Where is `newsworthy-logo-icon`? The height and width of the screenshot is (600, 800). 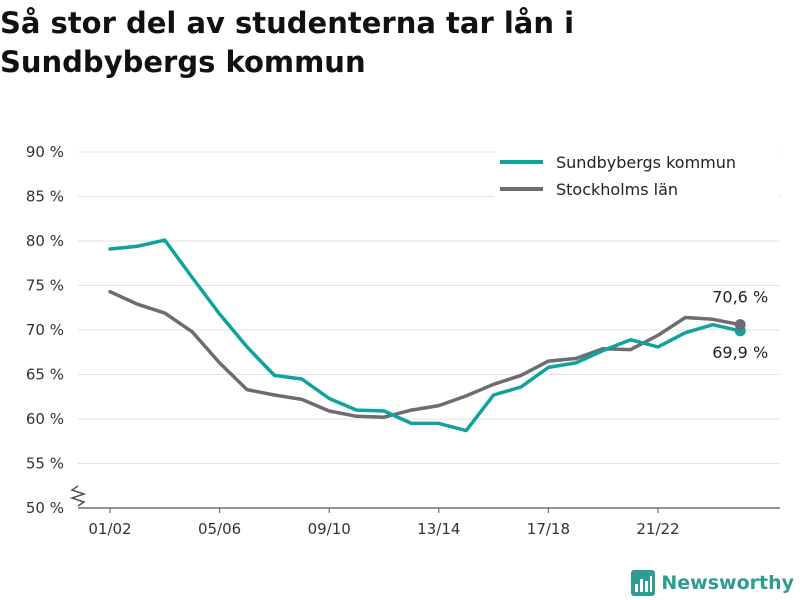 newsworthy-logo-icon is located at coordinates (643, 583).